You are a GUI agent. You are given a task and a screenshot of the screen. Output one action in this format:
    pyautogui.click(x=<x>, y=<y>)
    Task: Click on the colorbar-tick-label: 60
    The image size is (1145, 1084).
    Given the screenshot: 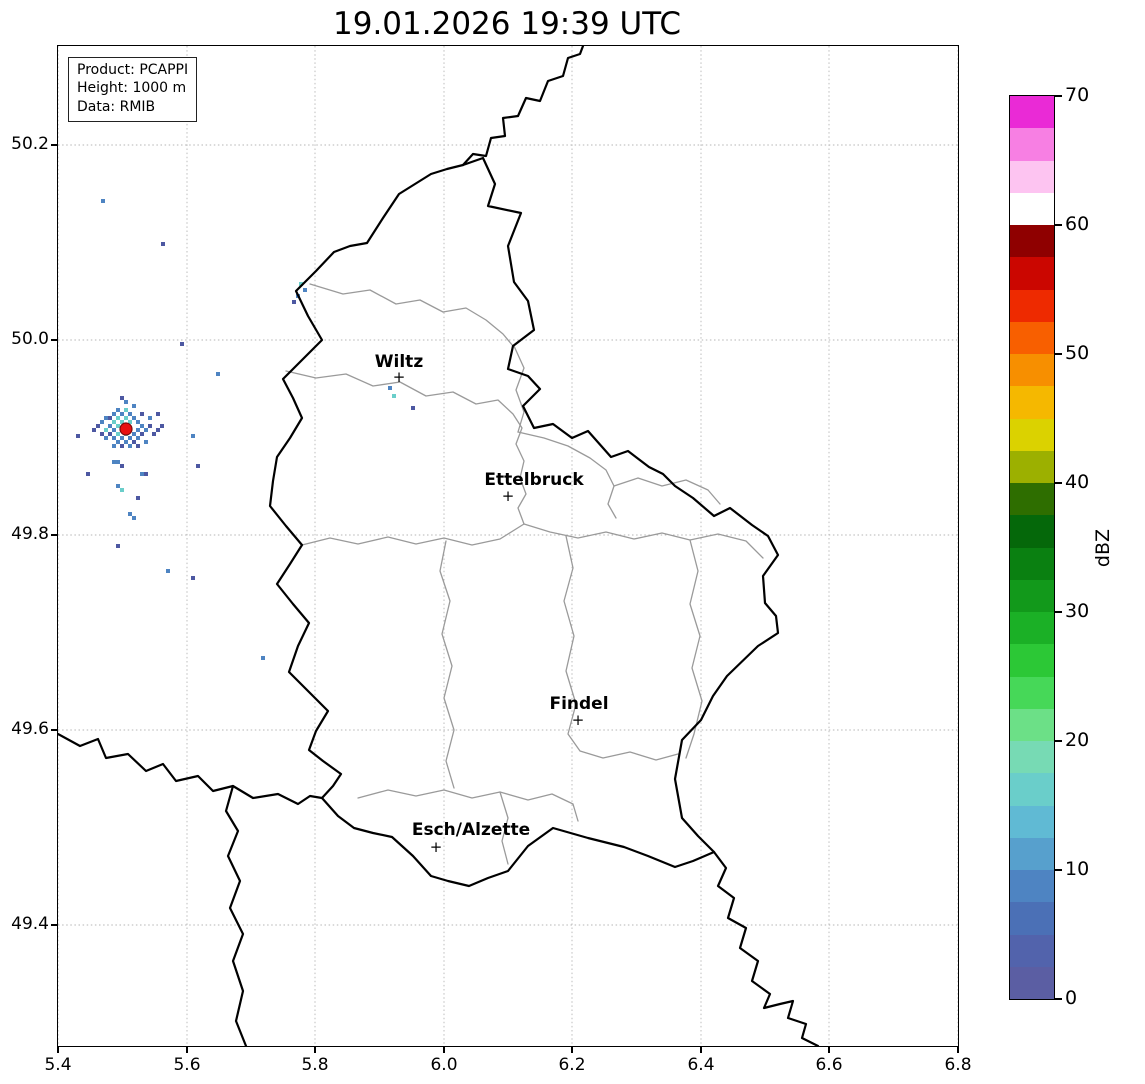 What is the action you would take?
    pyautogui.click(x=1077, y=224)
    